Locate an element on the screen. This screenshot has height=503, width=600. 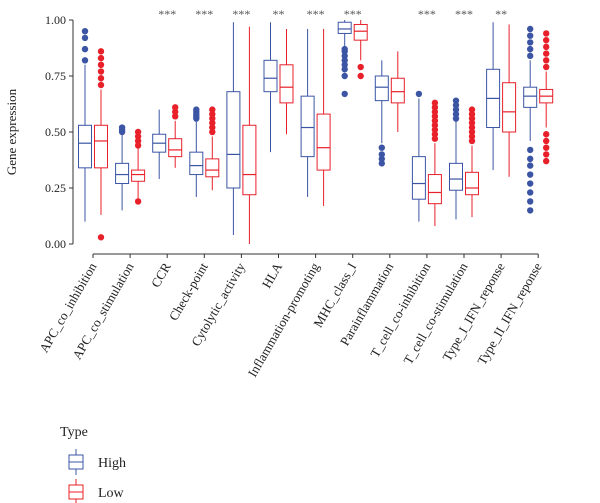
legend-label: Low is located at coordinates (111, 493).